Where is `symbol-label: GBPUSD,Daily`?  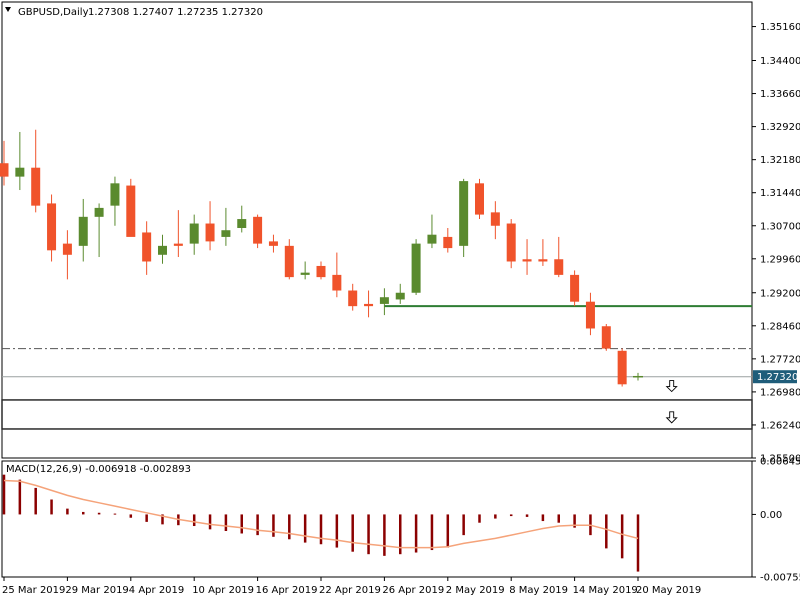 symbol-label: GBPUSD,Daily is located at coordinates (53, 12).